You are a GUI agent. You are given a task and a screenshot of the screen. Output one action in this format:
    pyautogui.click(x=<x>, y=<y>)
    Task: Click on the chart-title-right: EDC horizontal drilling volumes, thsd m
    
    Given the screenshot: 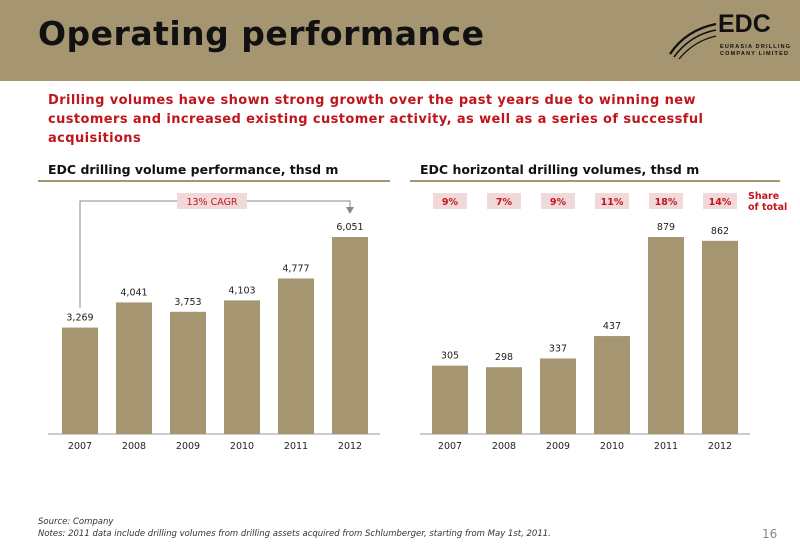 What is the action you would take?
    pyautogui.click(x=560, y=169)
    